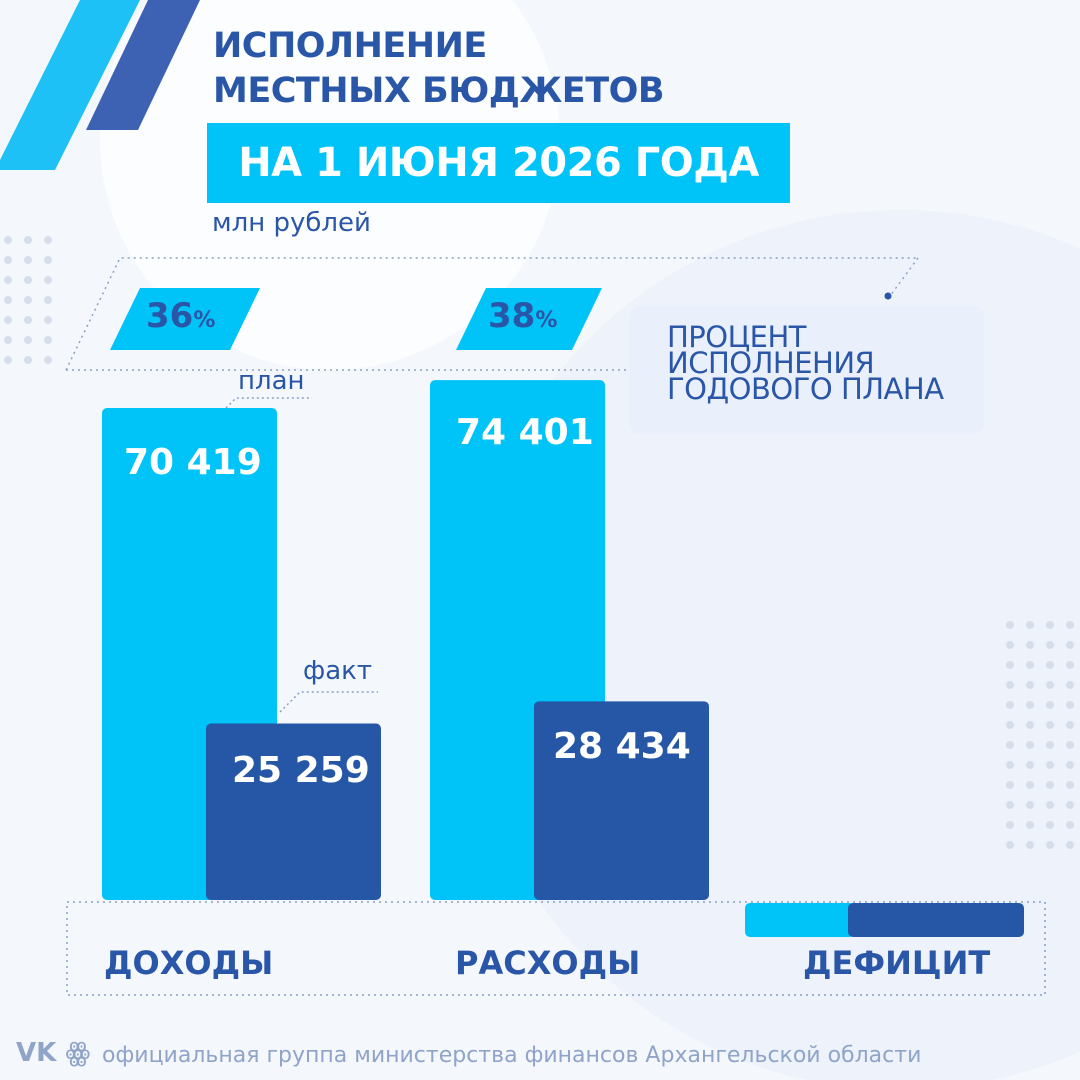 This screenshot has width=1080, height=1080. What do you see at coordinates (338, 671) in the screenshot?
I see `fact-annotation: факт` at bounding box center [338, 671].